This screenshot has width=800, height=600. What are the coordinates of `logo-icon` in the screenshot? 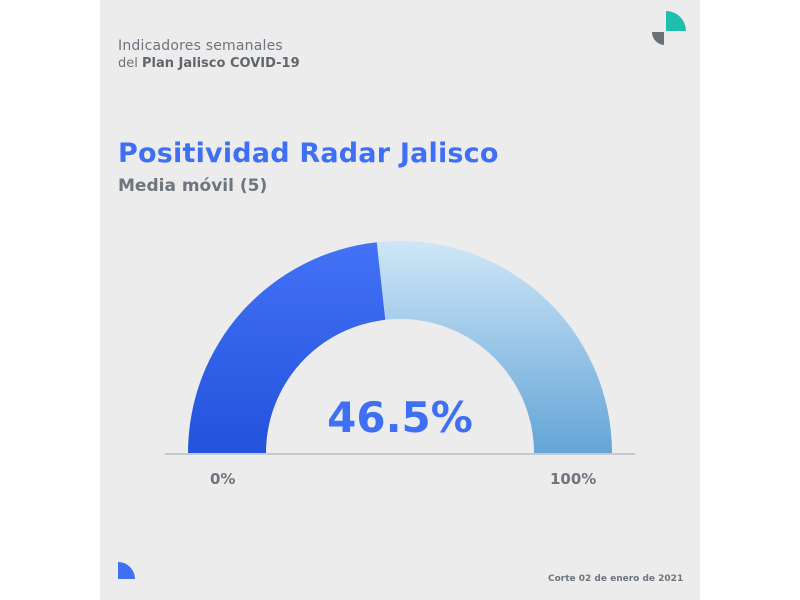 It's located at (668, 28).